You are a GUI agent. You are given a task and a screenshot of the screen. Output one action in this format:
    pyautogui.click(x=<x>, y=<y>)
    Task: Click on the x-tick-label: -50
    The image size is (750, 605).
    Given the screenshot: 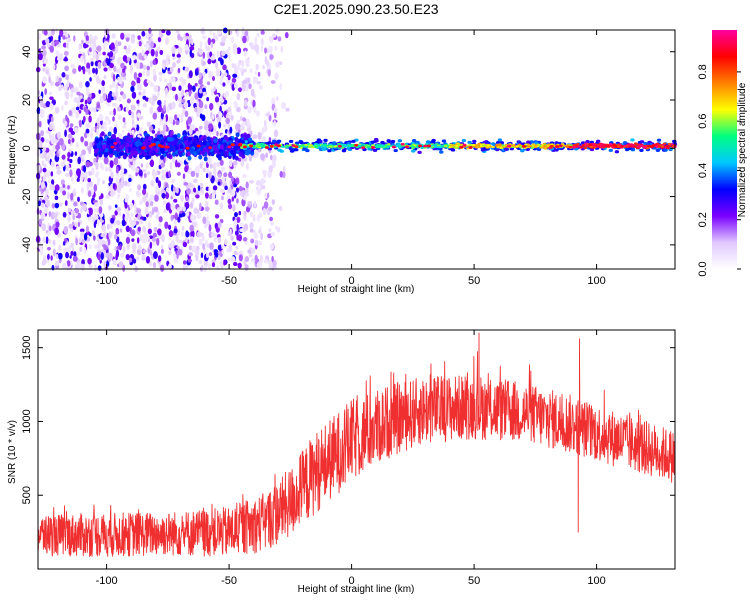 What is the action you would take?
    pyautogui.click(x=229, y=281)
    